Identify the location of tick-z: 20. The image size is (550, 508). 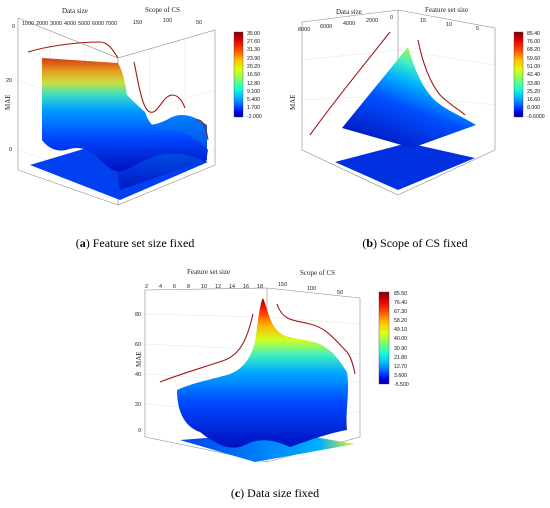
(138, 405).